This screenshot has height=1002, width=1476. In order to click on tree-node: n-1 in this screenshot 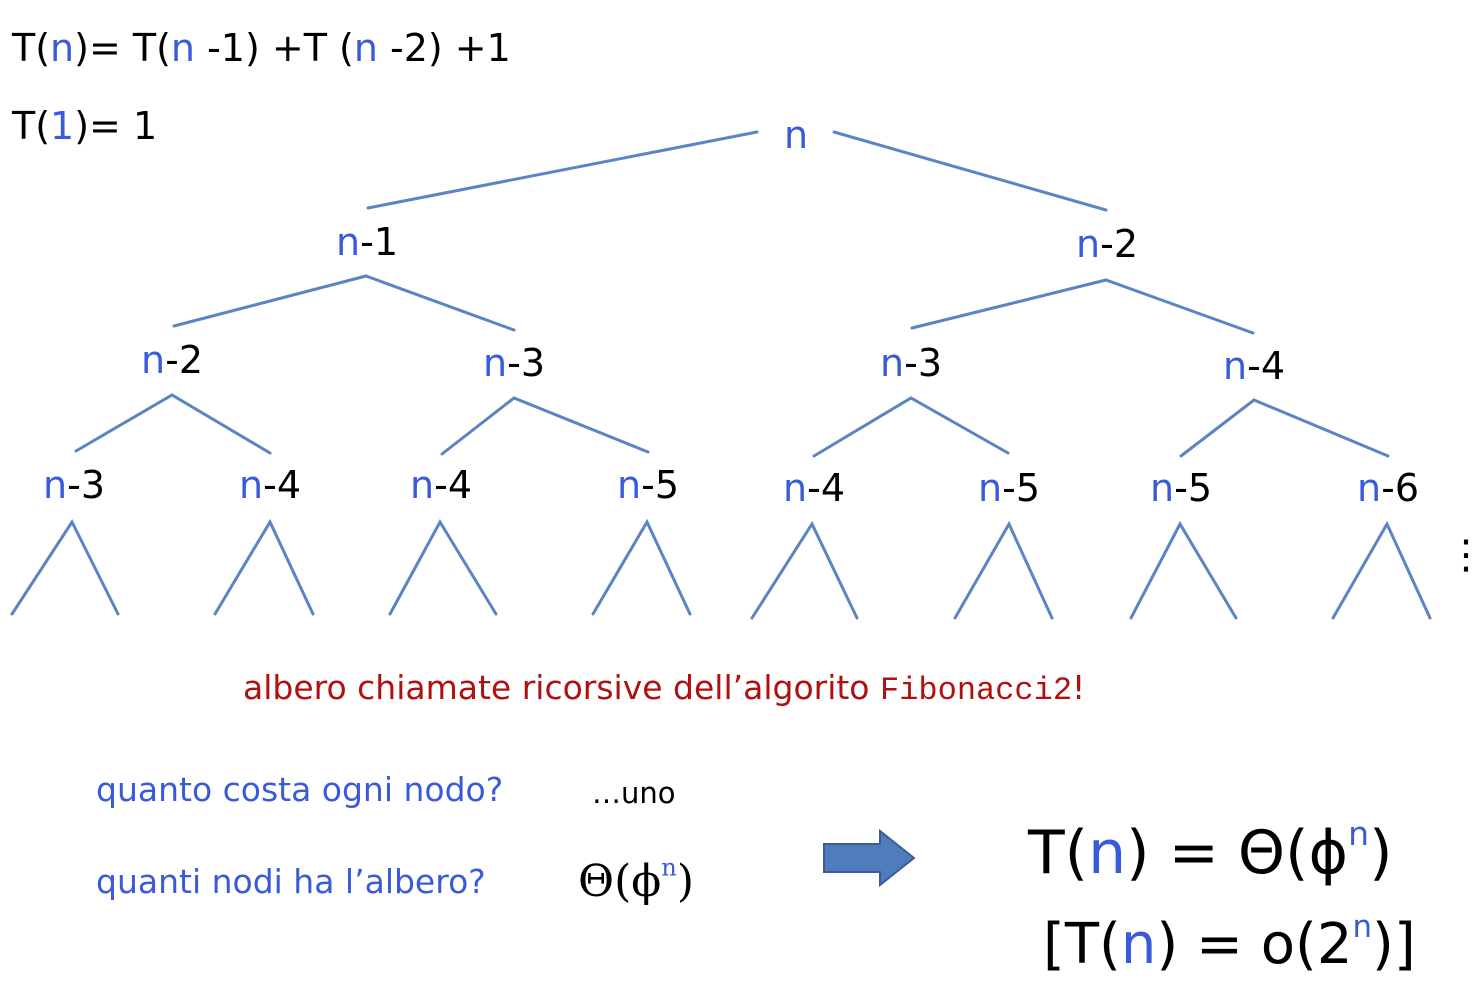, I will do `click(367, 242)`.